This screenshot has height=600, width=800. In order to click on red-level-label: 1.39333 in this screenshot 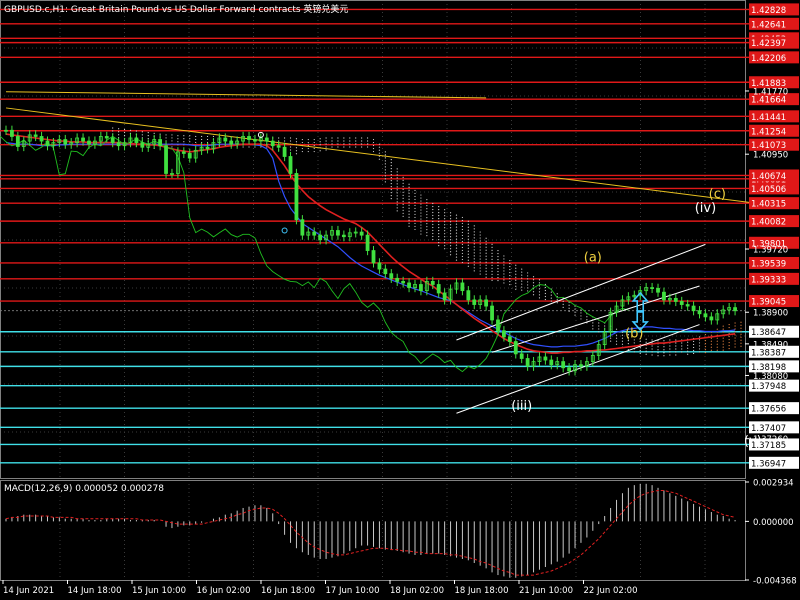, I will do `click(768, 280)`.